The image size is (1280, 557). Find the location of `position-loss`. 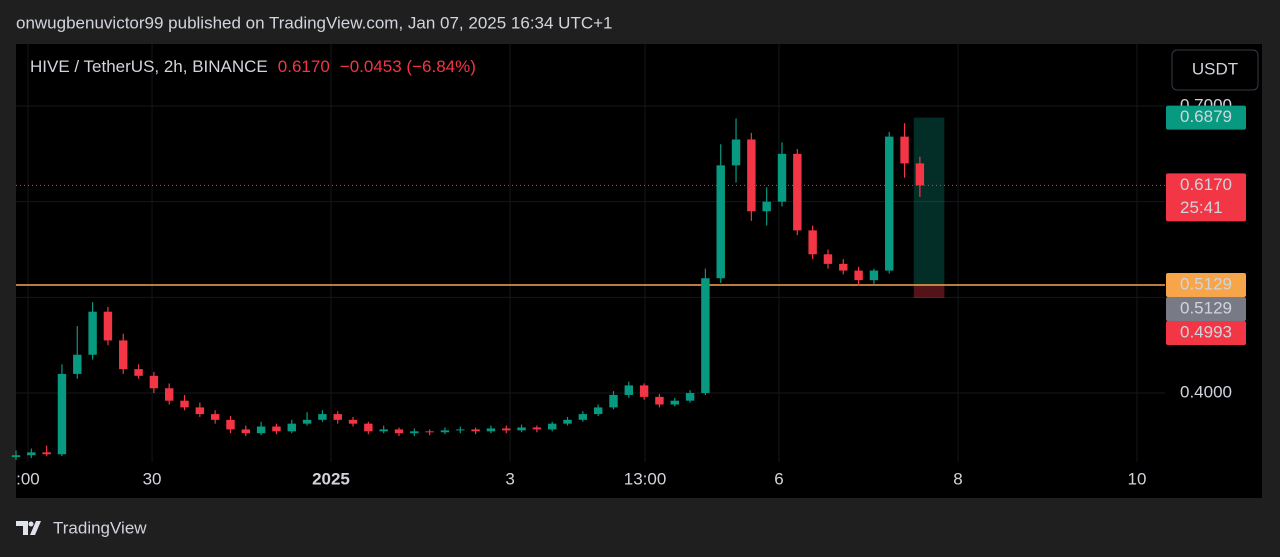

position-loss is located at coordinates (929, 292).